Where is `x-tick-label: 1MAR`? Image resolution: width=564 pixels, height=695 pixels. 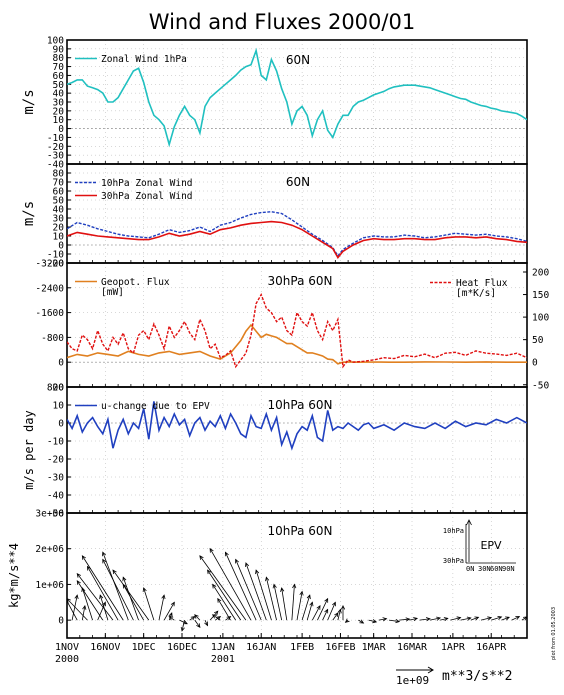
x-tick-label: 1MAR is located at coordinates (374, 647).